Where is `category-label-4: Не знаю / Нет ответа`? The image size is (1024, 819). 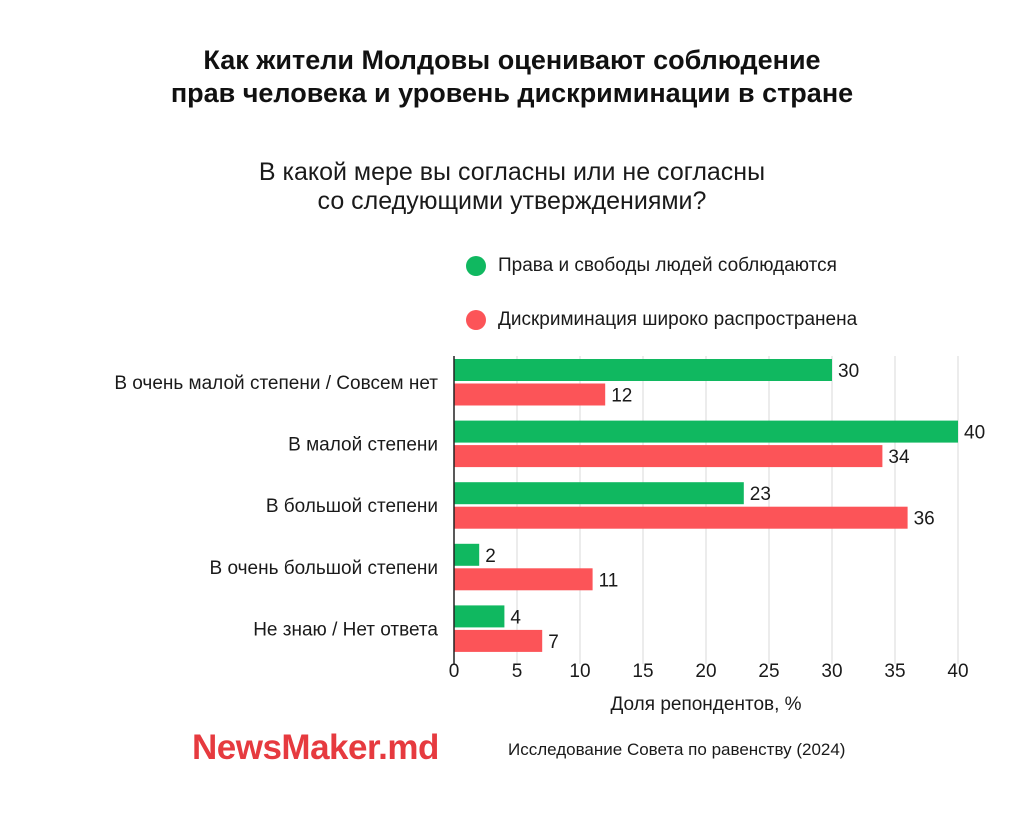 category-label-4: Не знаю / Нет ответа is located at coordinates (345, 629).